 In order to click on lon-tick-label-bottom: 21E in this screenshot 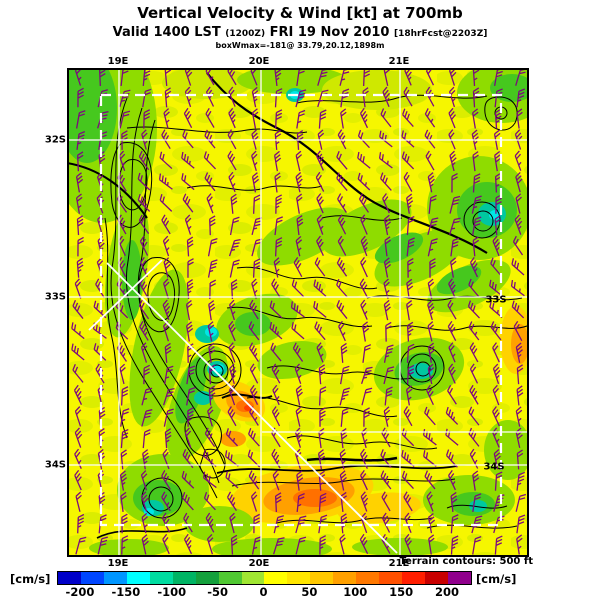, I will do `click(399, 563)`.